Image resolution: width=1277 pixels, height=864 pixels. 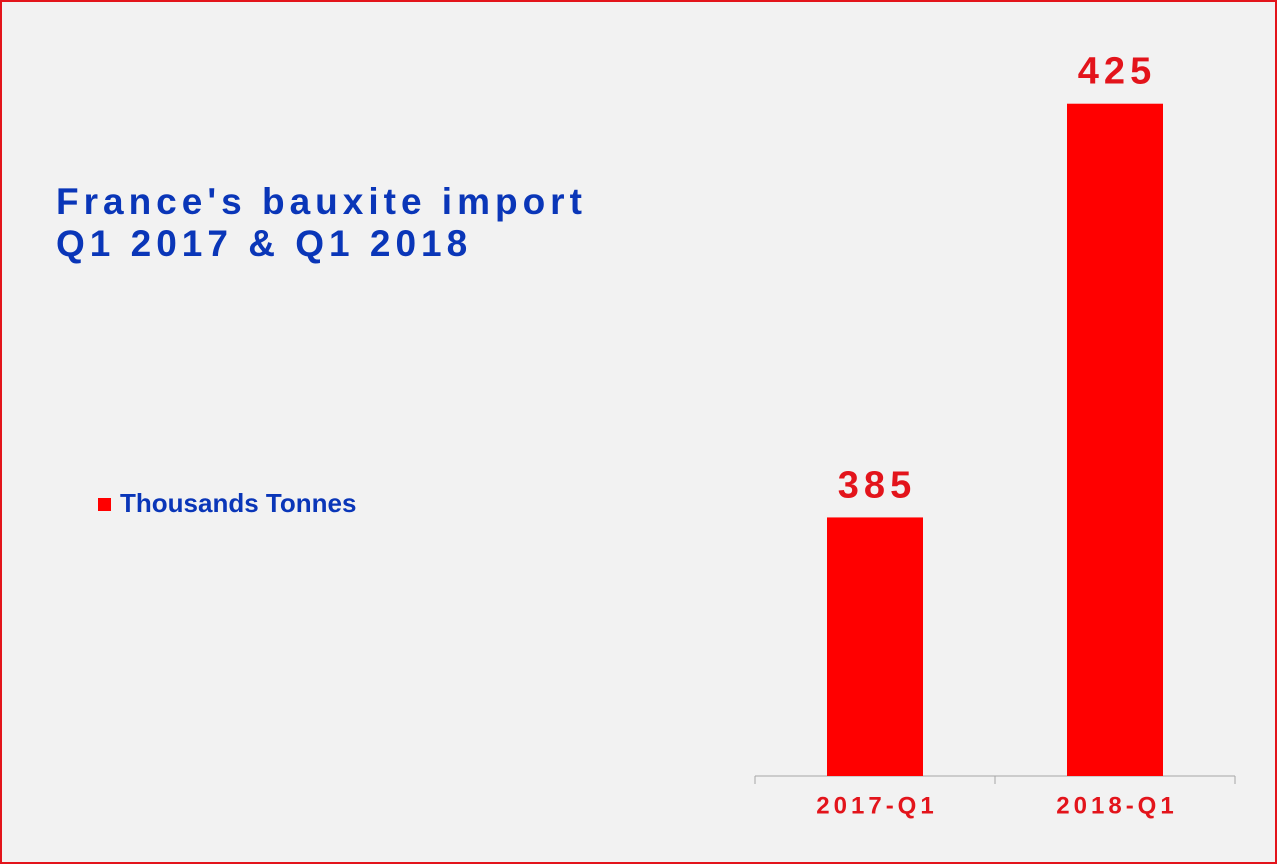 I want to click on chart-title: France's bauxite import, so click(x=321, y=201).